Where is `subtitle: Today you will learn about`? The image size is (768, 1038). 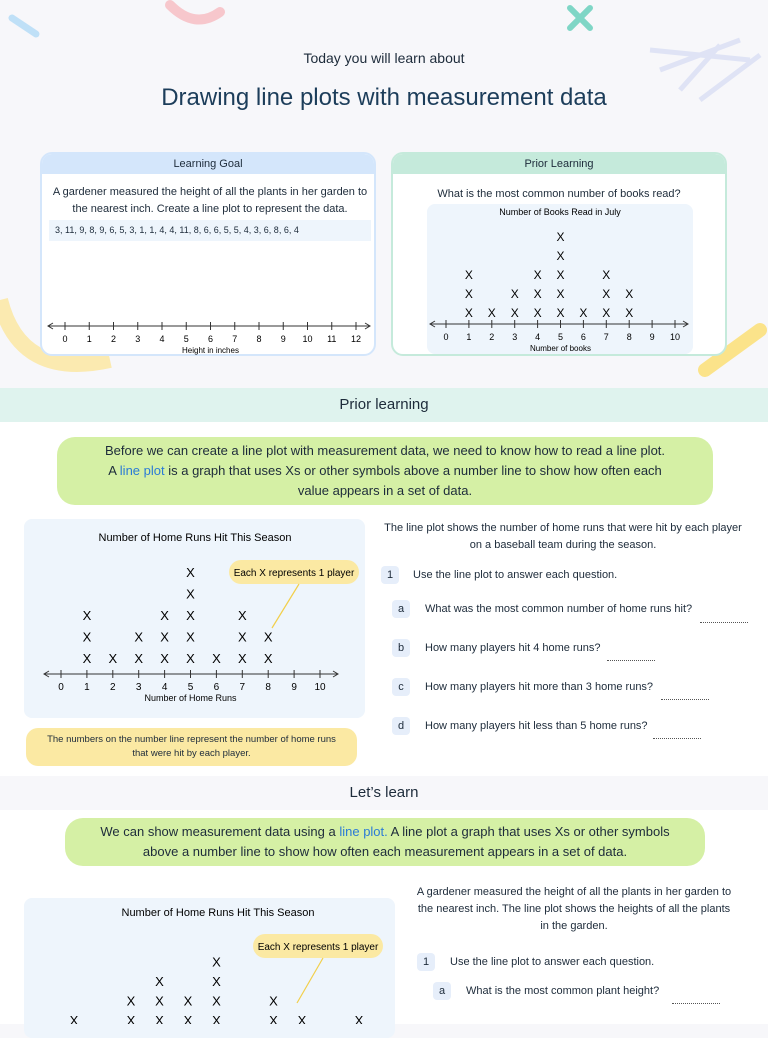 subtitle: Today you will learn about is located at coordinates (384, 58).